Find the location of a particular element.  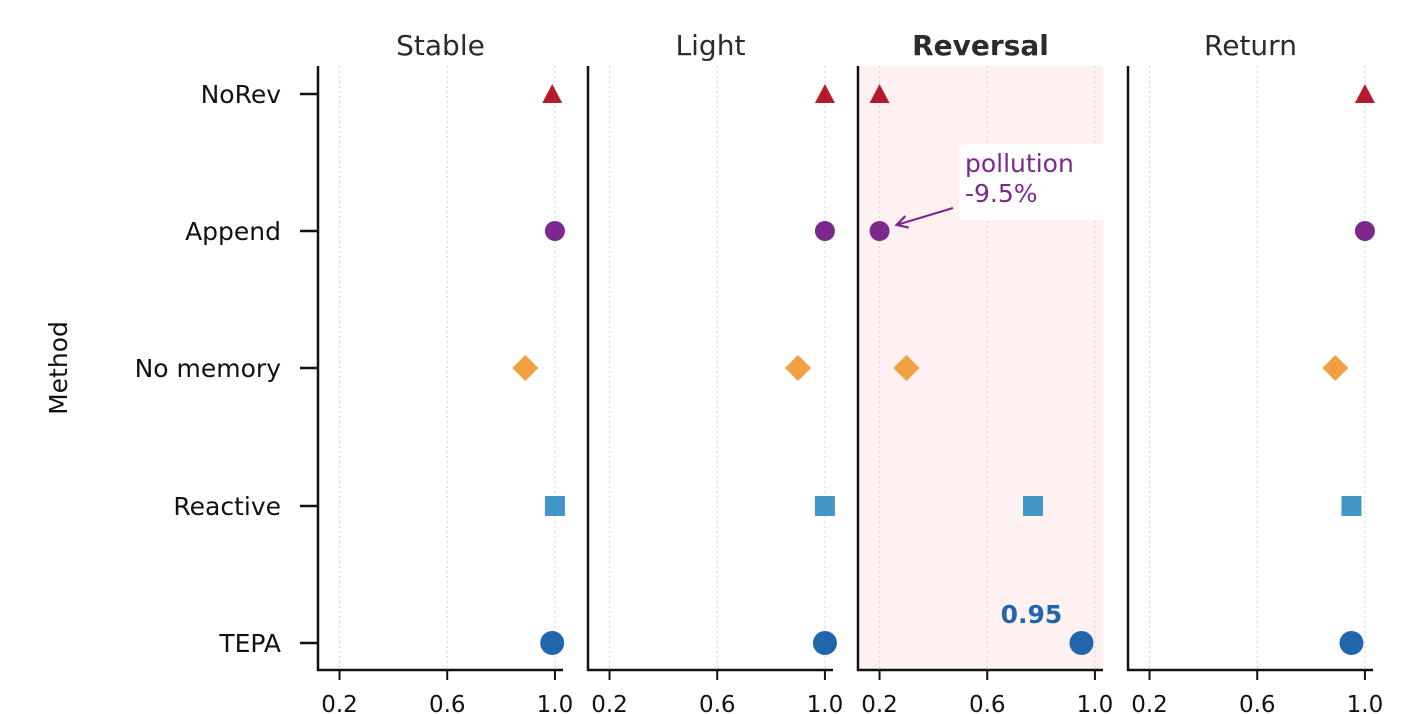

x-tick-label-light-0: 0.2 is located at coordinates (609, 703).